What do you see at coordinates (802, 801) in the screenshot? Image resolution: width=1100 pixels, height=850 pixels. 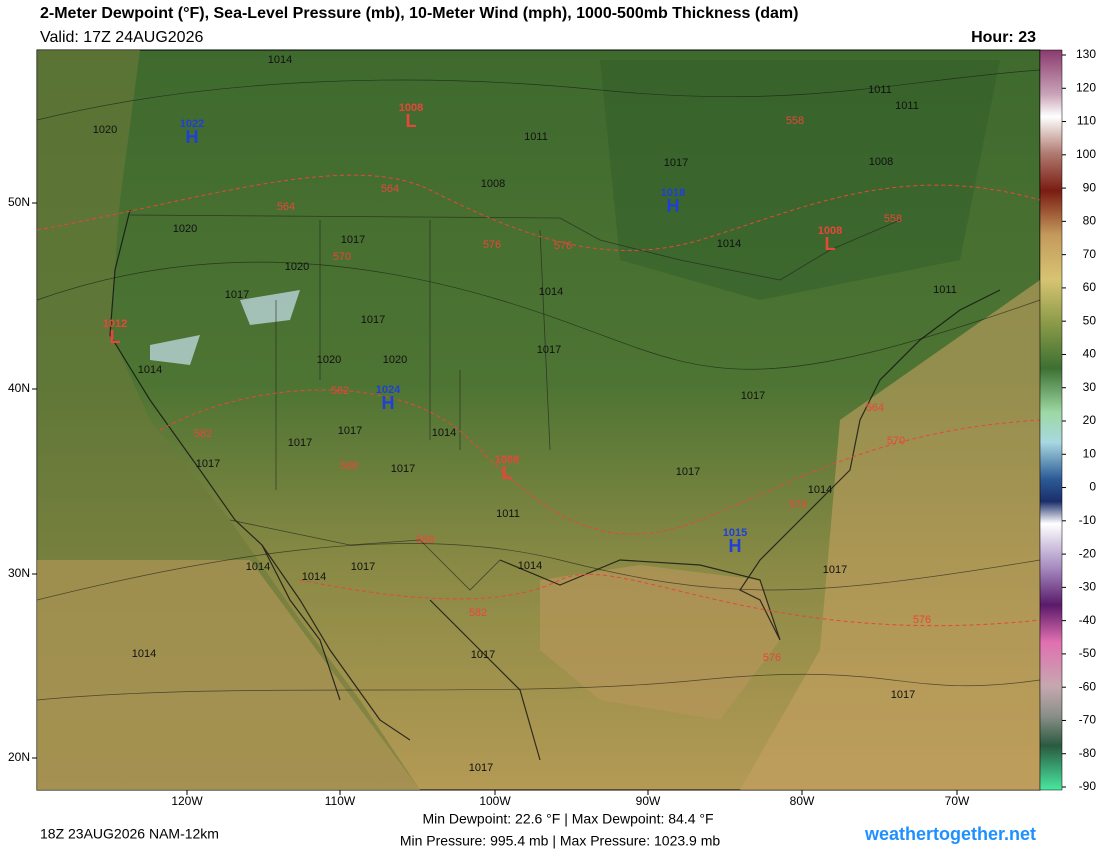 I see `lon-label: 80W` at bounding box center [802, 801].